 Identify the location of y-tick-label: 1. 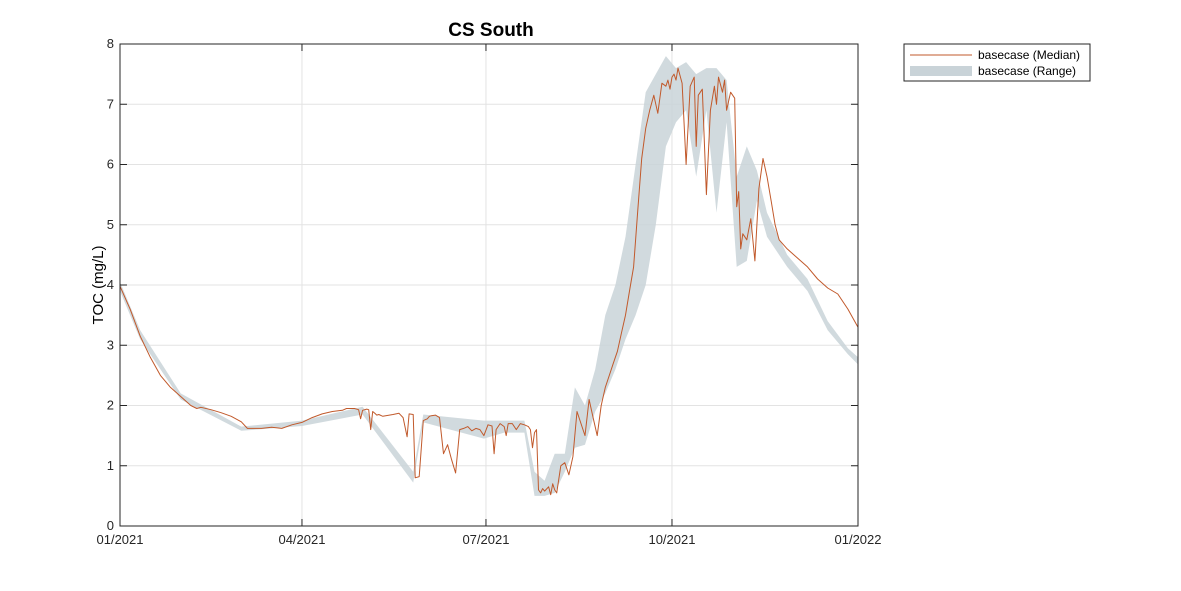
(110, 465).